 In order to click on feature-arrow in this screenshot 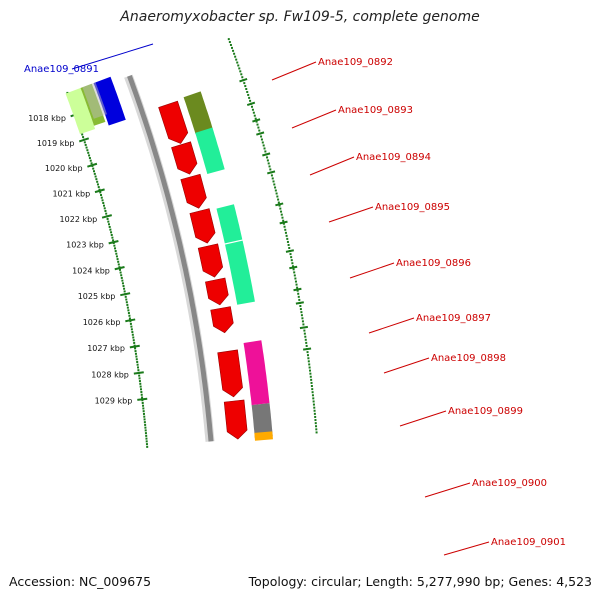, I will do `click(109, 101)`.